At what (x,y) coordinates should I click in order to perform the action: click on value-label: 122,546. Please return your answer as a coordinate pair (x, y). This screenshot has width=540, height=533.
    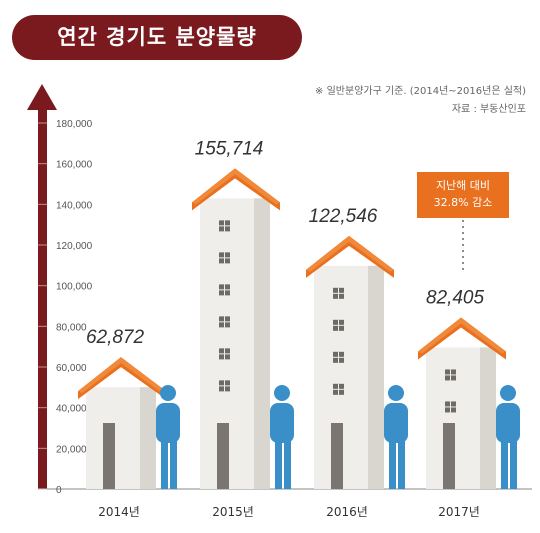
    Looking at the image, I should click on (343, 216).